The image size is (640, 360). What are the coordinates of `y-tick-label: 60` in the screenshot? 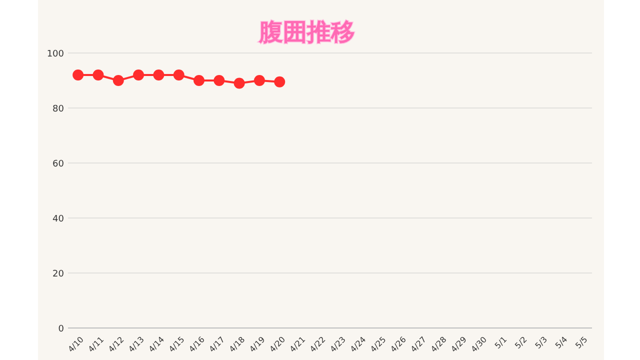 It's located at (58, 165).